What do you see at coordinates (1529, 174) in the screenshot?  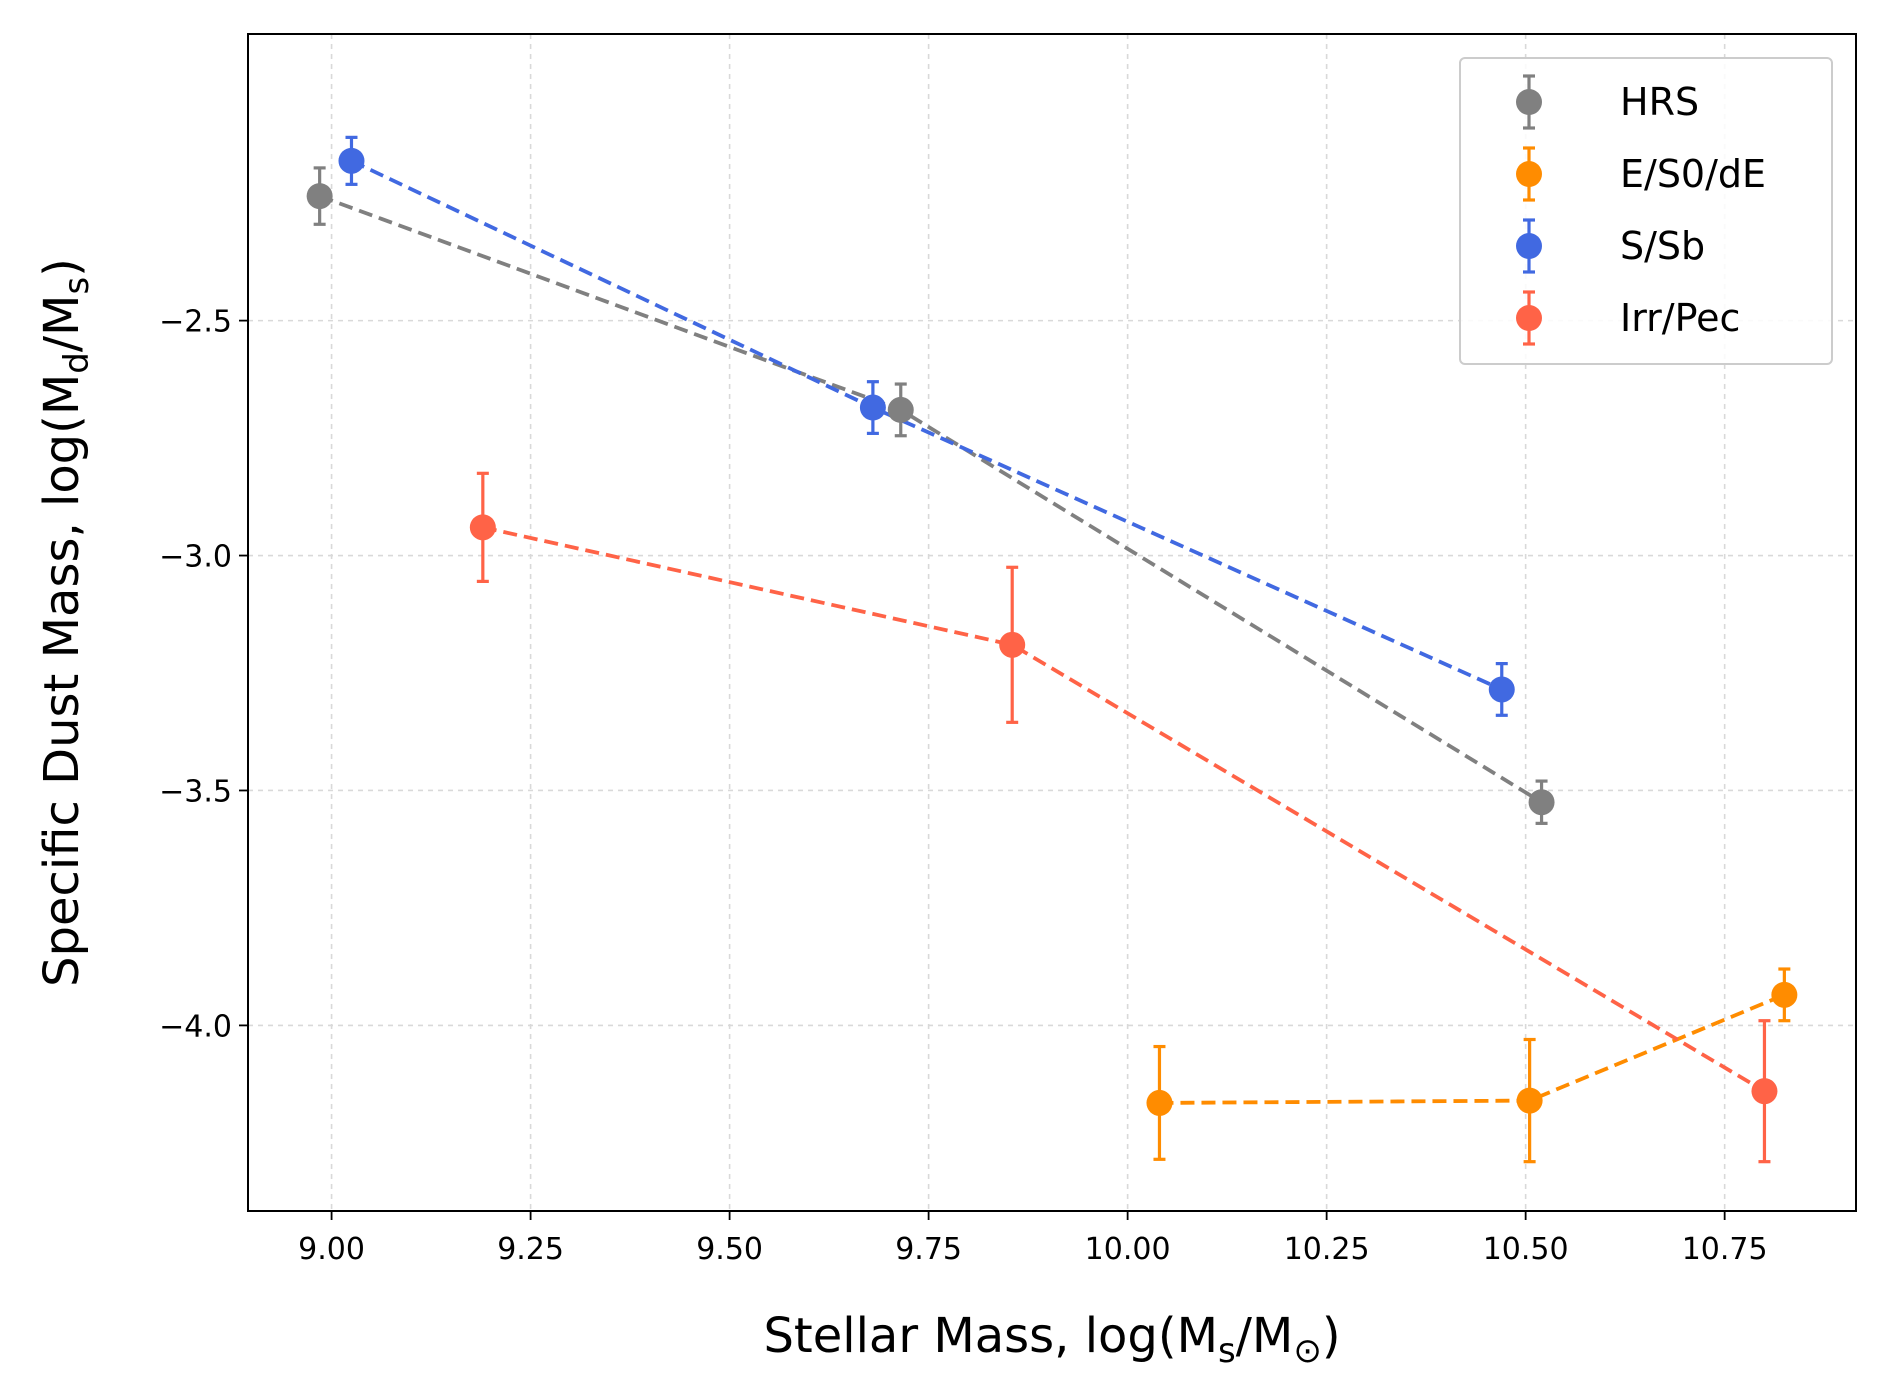 I see `legend-marker-e-s0-de` at bounding box center [1529, 174].